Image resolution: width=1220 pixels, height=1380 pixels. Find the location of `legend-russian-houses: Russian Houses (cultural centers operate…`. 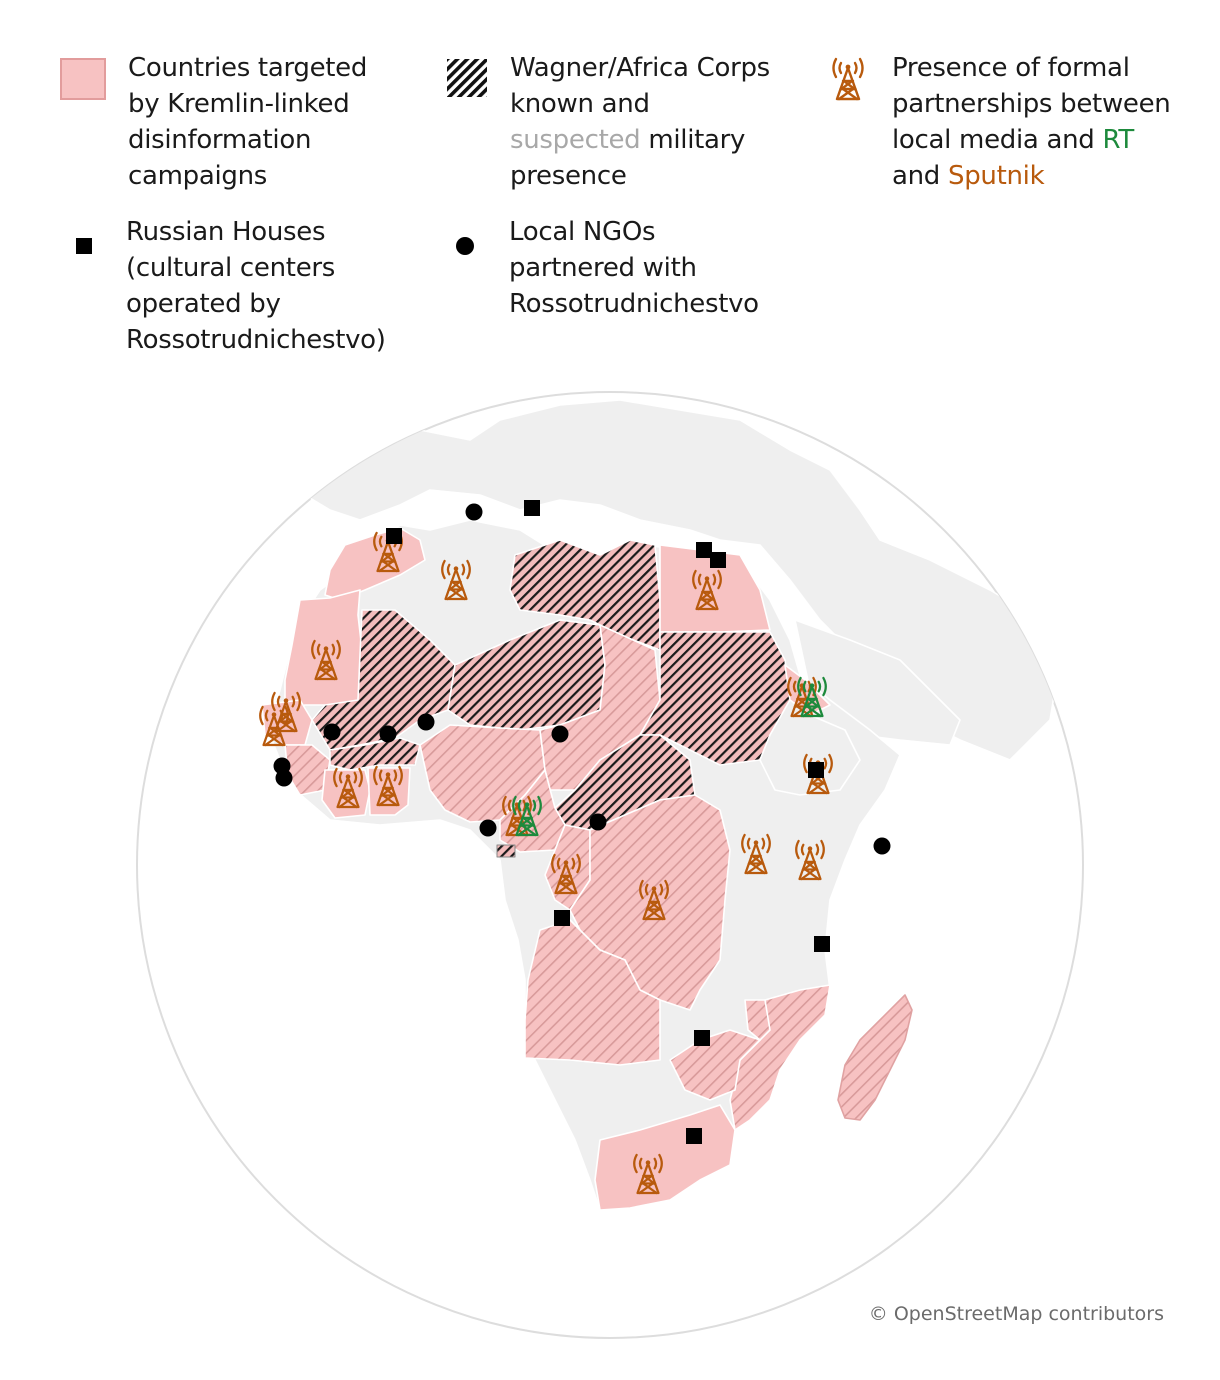

legend-russian-houses: Russian Houses (cultural centers operate… is located at coordinates (230, 286).